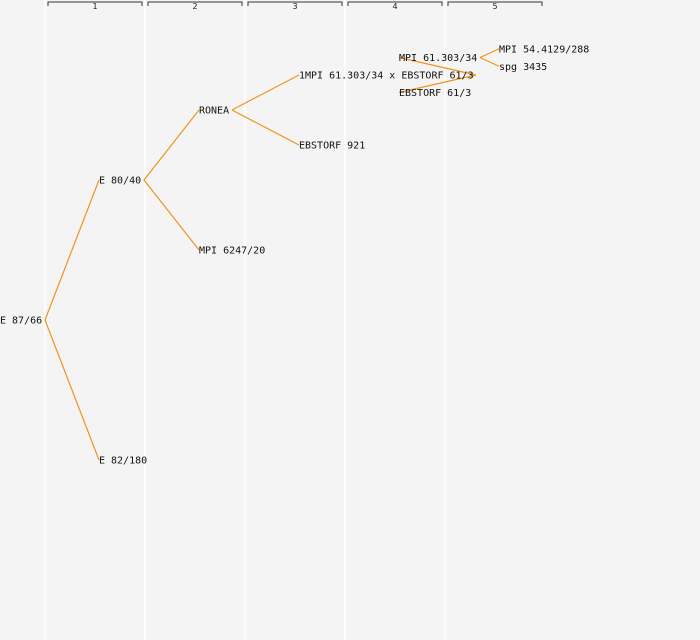 The image size is (700, 640). What do you see at coordinates (123, 461) in the screenshot?
I see `pedigree-node-label: E 82/180` at bounding box center [123, 461].